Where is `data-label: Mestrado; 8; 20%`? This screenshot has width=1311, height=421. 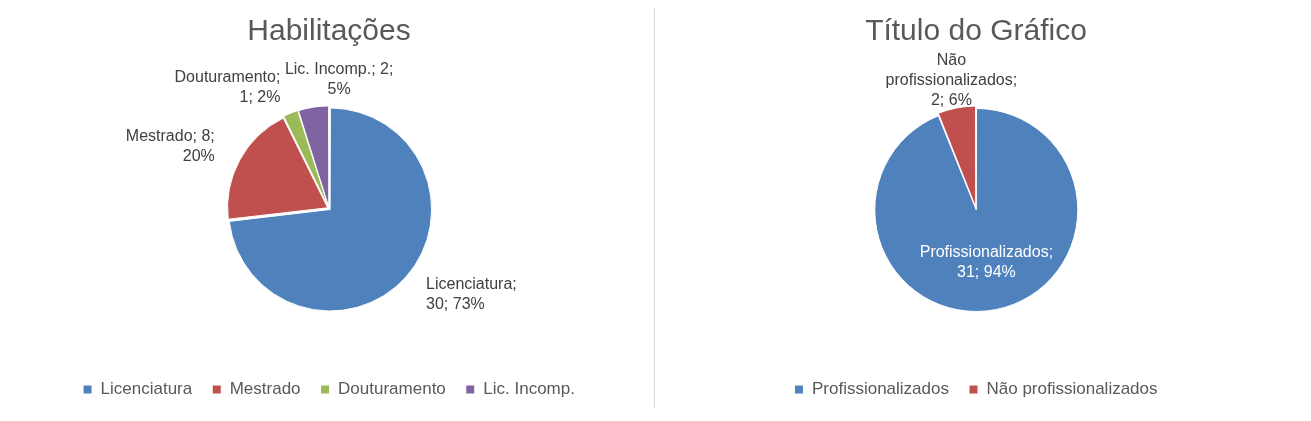 data-label: Mestrado; 8; 20% is located at coordinates (170, 145).